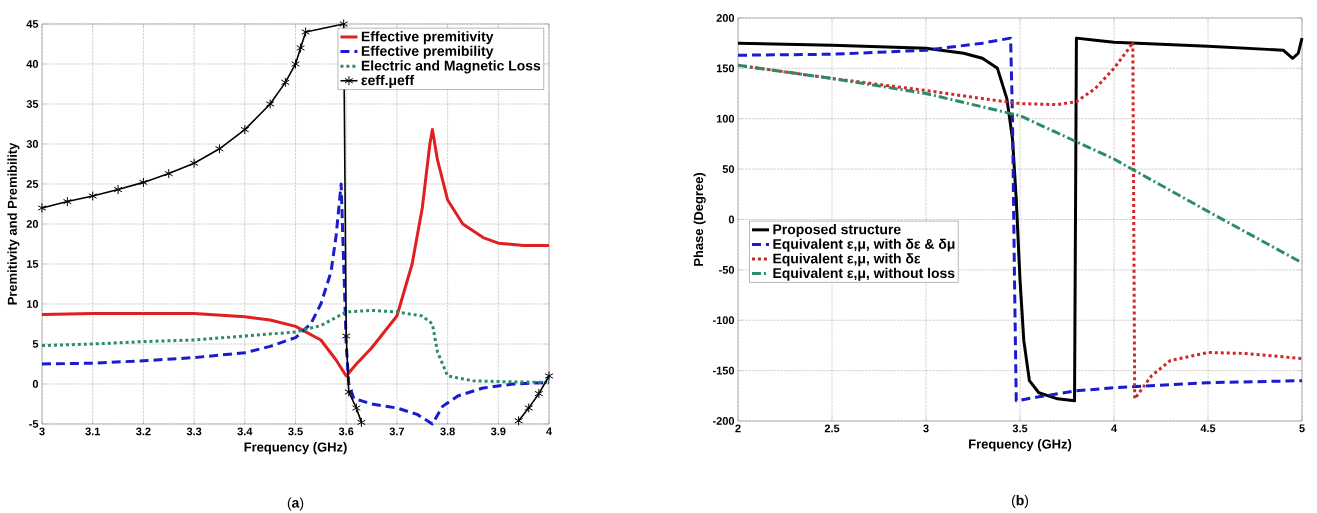 The height and width of the screenshot is (513, 1317). What do you see at coordinates (32, 144) in the screenshot?
I see `y-tick-label: 30` at bounding box center [32, 144].